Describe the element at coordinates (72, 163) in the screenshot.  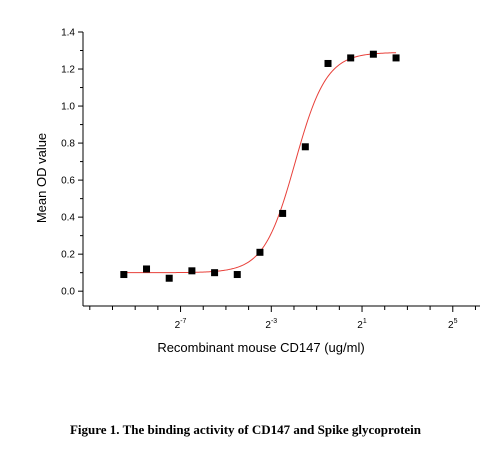
I see `y-axis-ticks: 0.0 0.2 0.4 0.6 0.8 1.0 1.2 1.4` at that location.